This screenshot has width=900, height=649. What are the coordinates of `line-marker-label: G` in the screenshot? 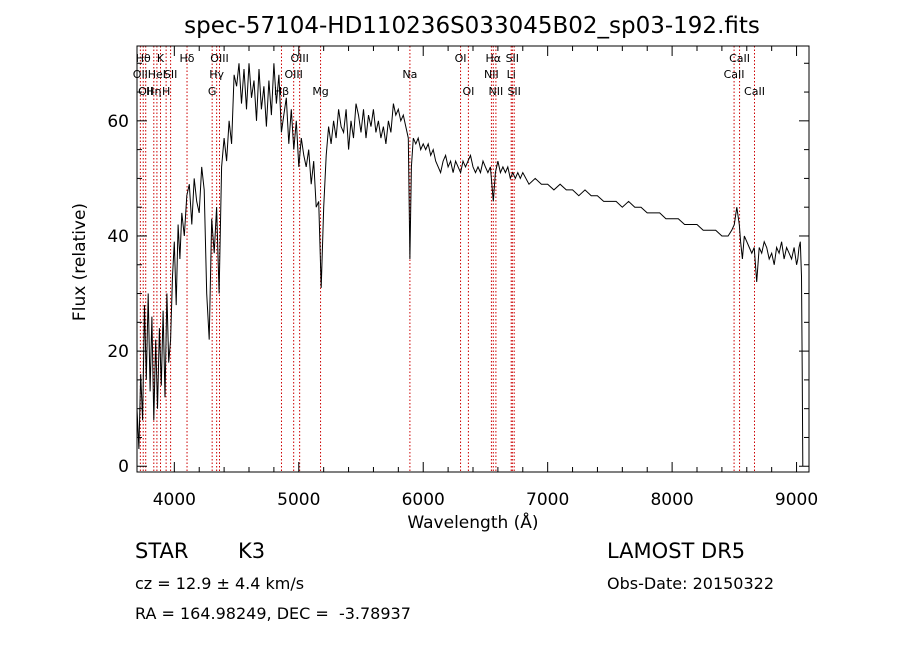 It's located at (212, 91).